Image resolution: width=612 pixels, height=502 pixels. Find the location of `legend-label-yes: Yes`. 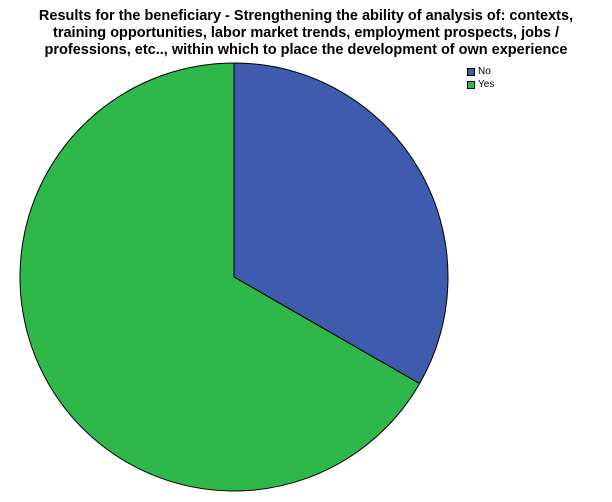

legend-label-yes: Yes is located at coordinates (486, 84).